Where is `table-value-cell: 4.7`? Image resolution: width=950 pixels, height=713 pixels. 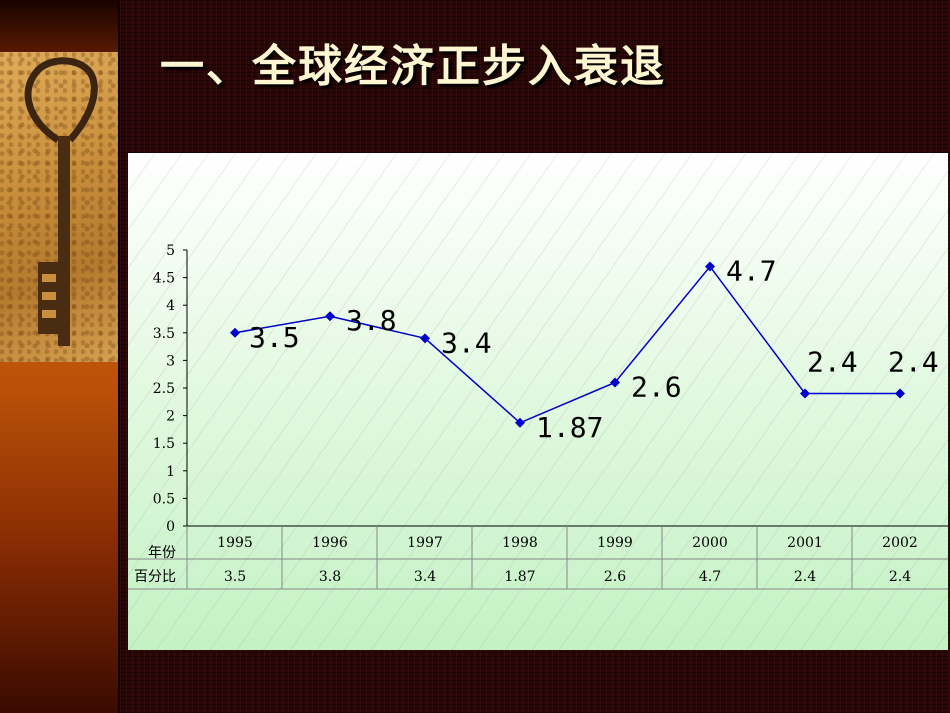 table-value-cell: 4.7 is located at coordinates (710, 577).